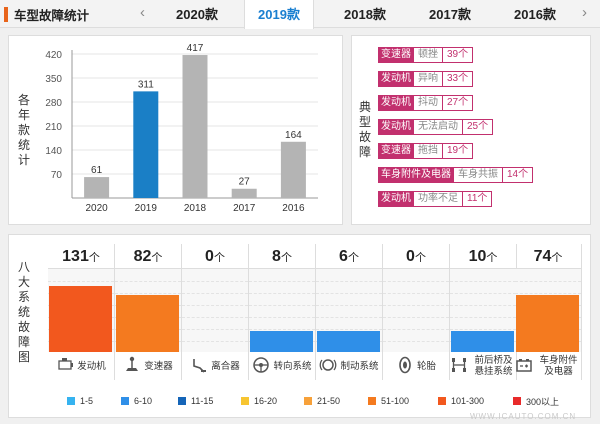 This screenshot has height=424, width=600. I want to click on system-label: 制动系统, so click(349, 366).